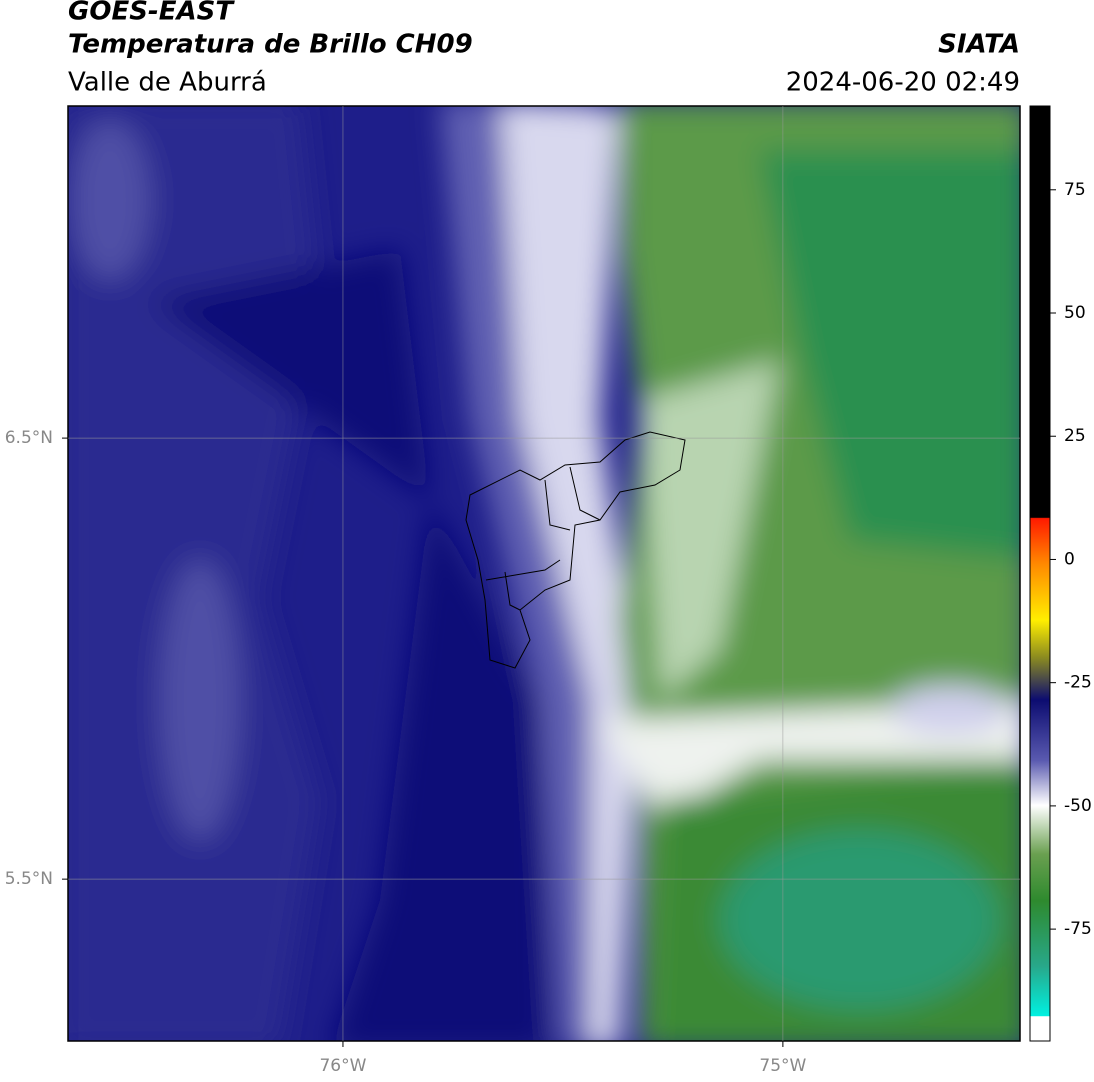 Image resolution: width=1094 pixels, height=1082 pixels. What do you see at coordinates (1078, 929) in the screenshot?
I see `colorbar-tick-label: -75` at bounding box center [1078, 929].